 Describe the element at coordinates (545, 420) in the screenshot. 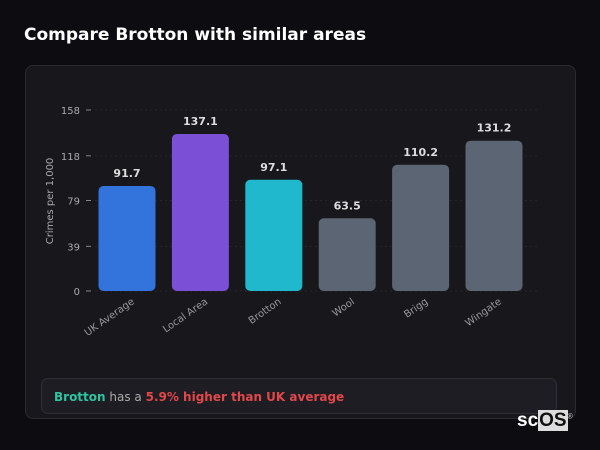

I see `scos-logo: scOS®` at that location.